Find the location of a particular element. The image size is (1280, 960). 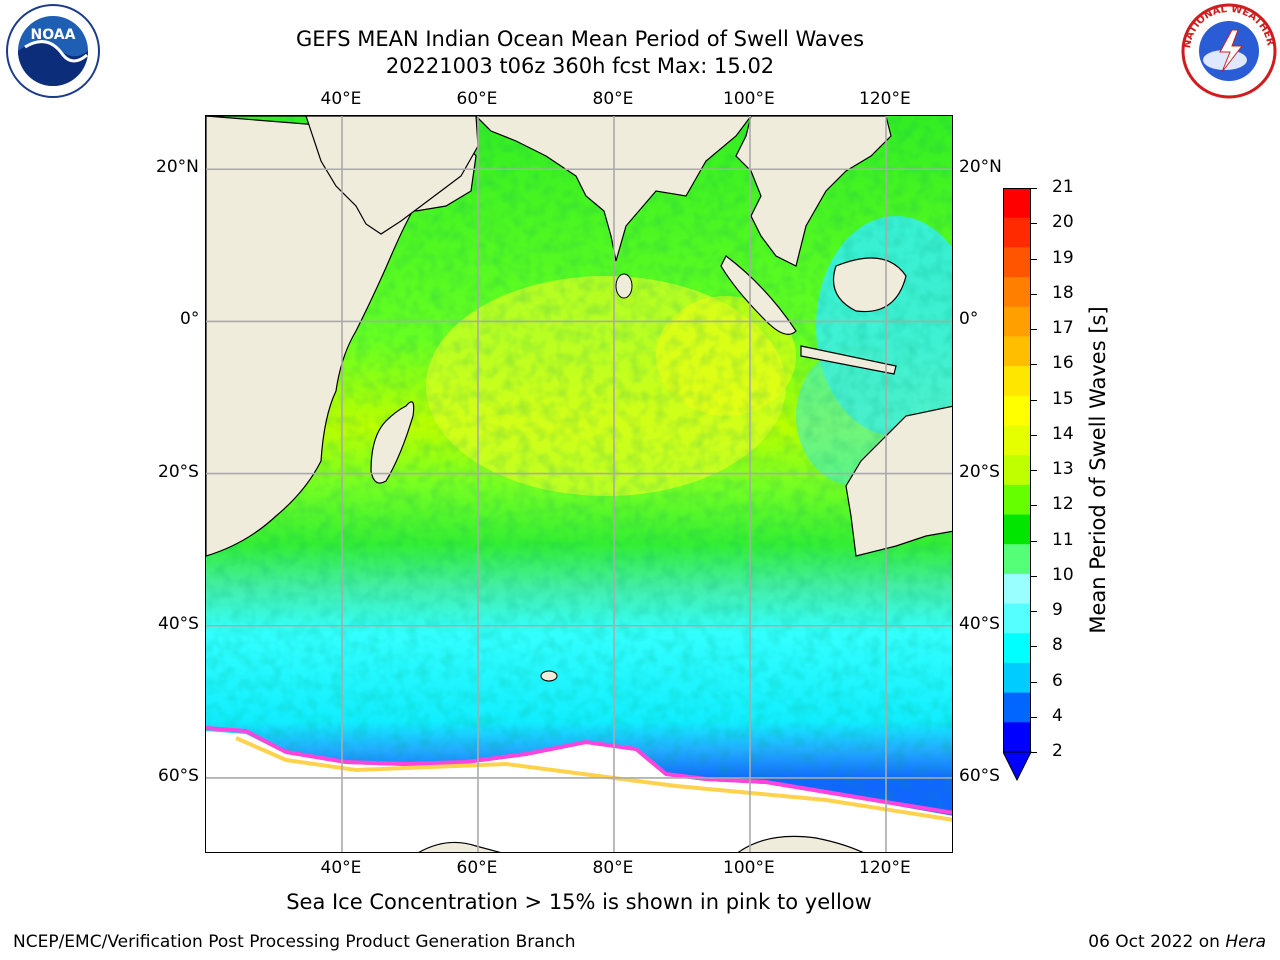

colorbar-tick-label: 17 is located at coordinates (1063, 328).